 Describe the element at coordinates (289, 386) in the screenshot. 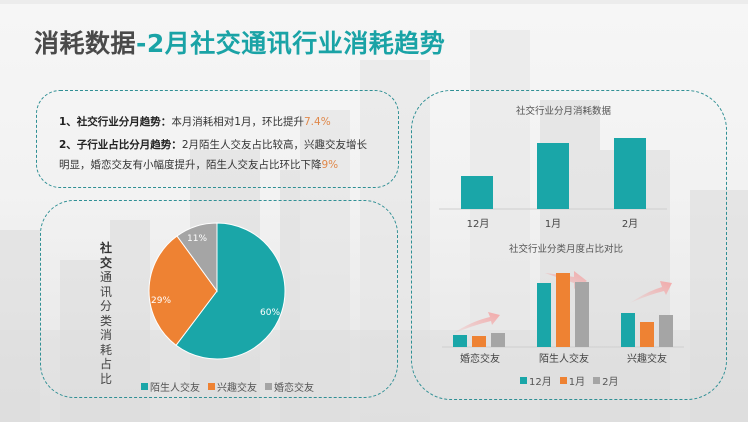

I see `pie-legend-item-marriage: 婚恋交友` at that location.